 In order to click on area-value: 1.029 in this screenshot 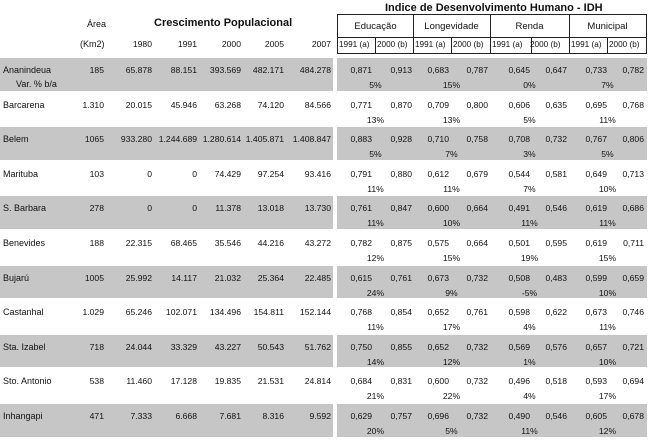, I will do `click(93, 312)`.